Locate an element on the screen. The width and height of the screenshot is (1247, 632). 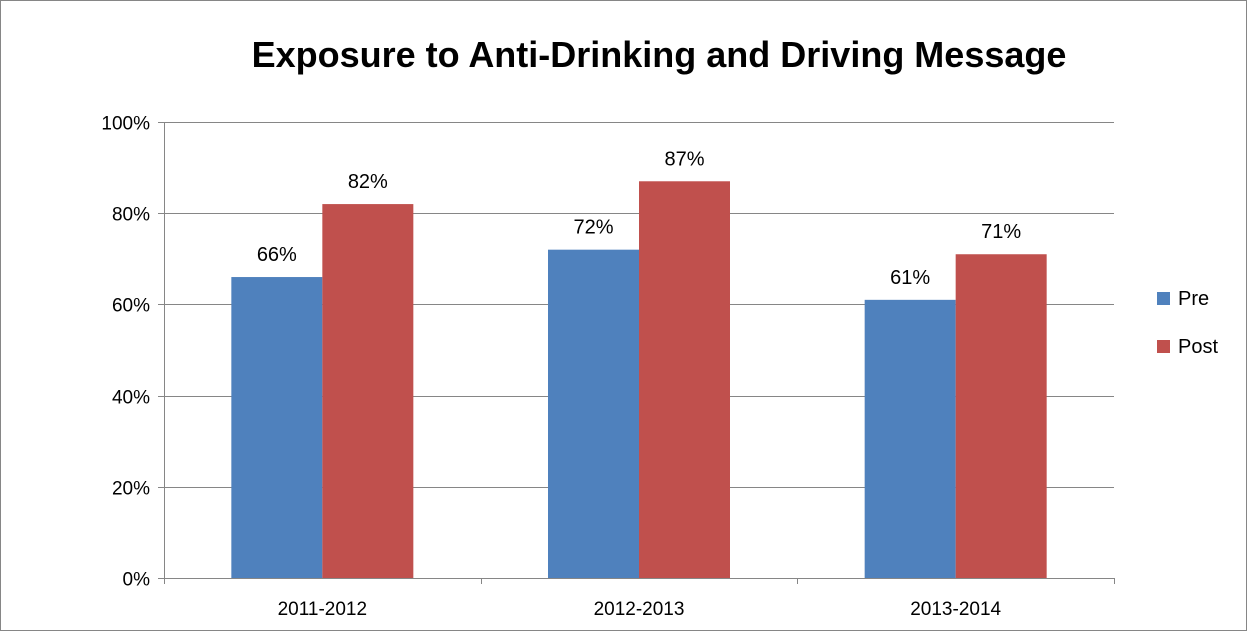
bar-post-2011-2012 is located at coordinates (368, 391).